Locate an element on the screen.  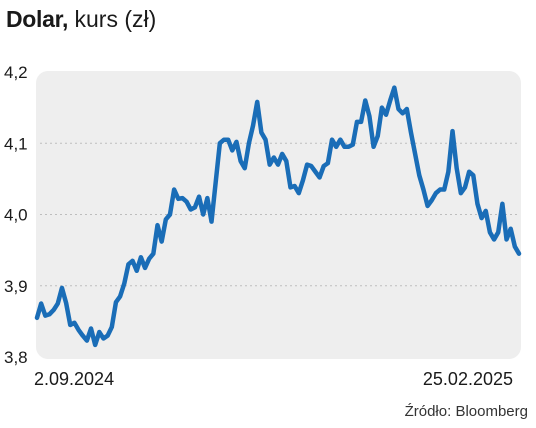
x-tick-label: 25.02.2025 is located at coordinates (468, 379).